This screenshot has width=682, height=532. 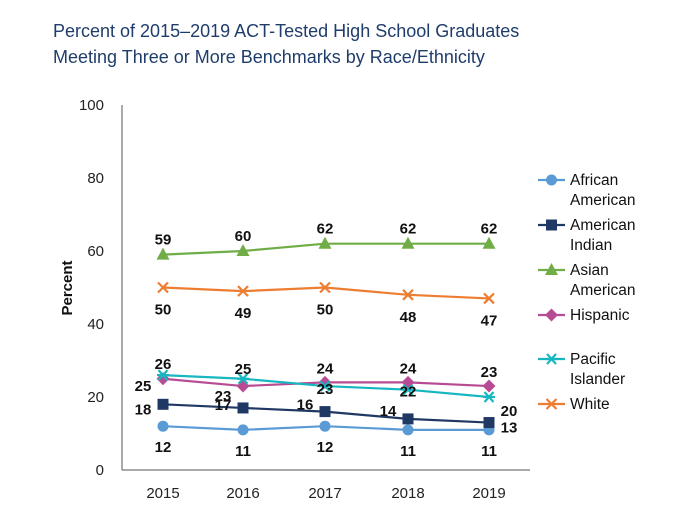 I want to click on data-label: 13, so click(x=509, y=428).